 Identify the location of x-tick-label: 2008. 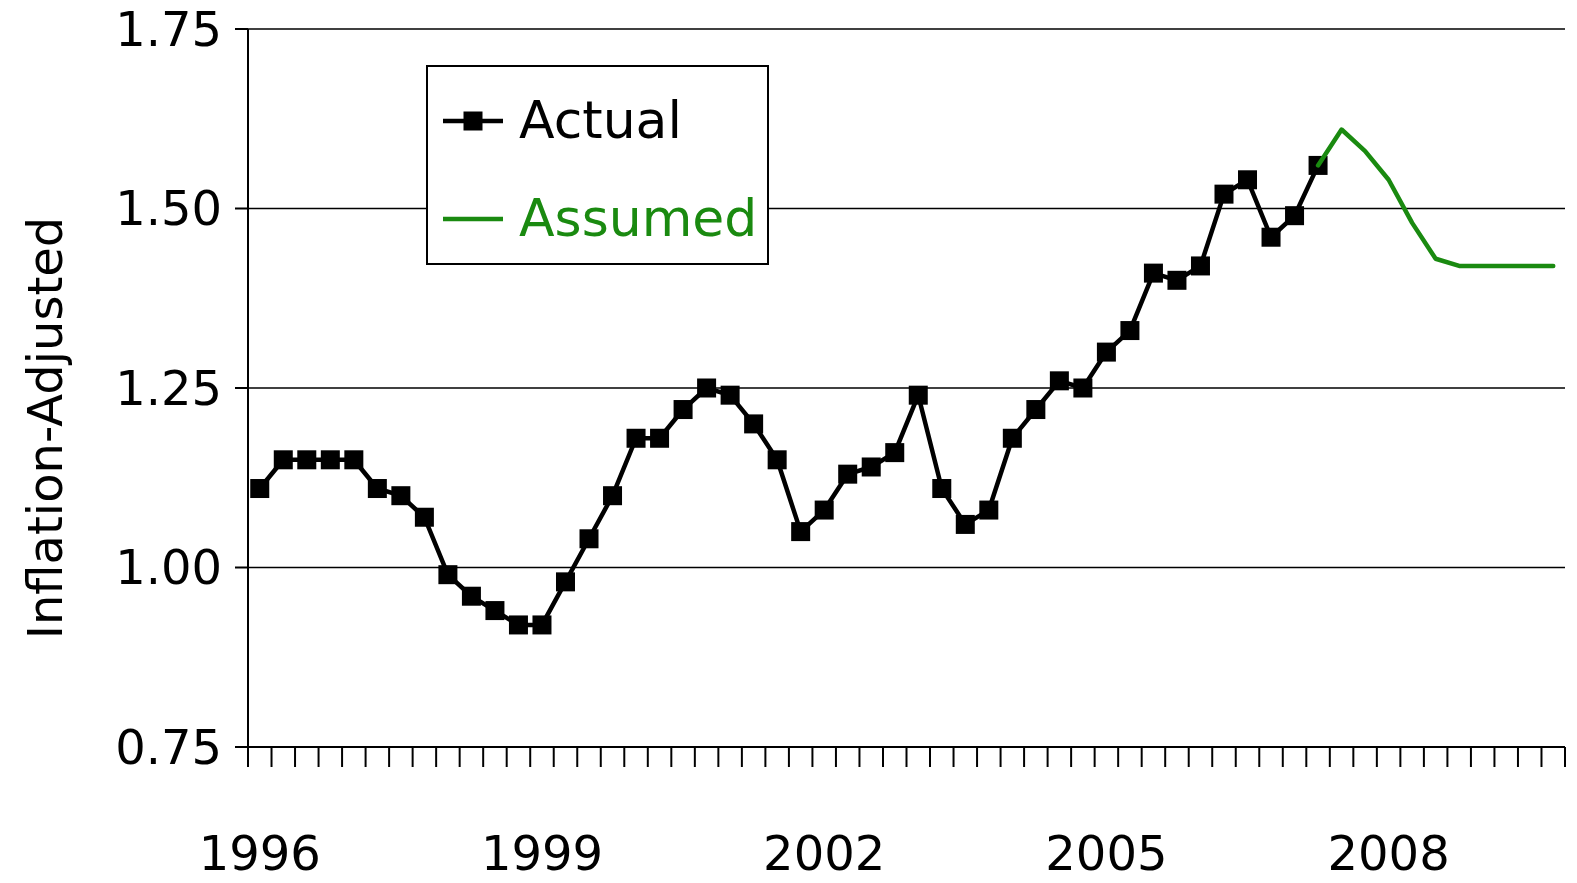
(1388, 853).